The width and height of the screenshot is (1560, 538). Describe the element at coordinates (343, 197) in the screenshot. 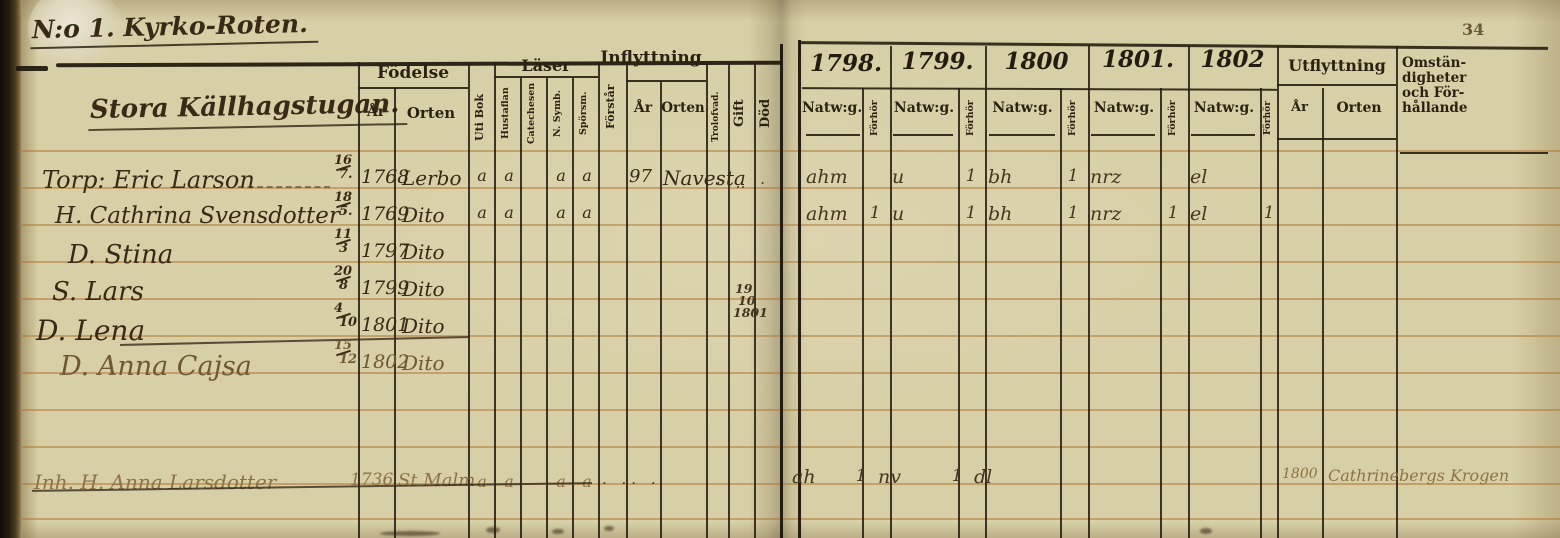

I see `birth-day: 18` at that location.